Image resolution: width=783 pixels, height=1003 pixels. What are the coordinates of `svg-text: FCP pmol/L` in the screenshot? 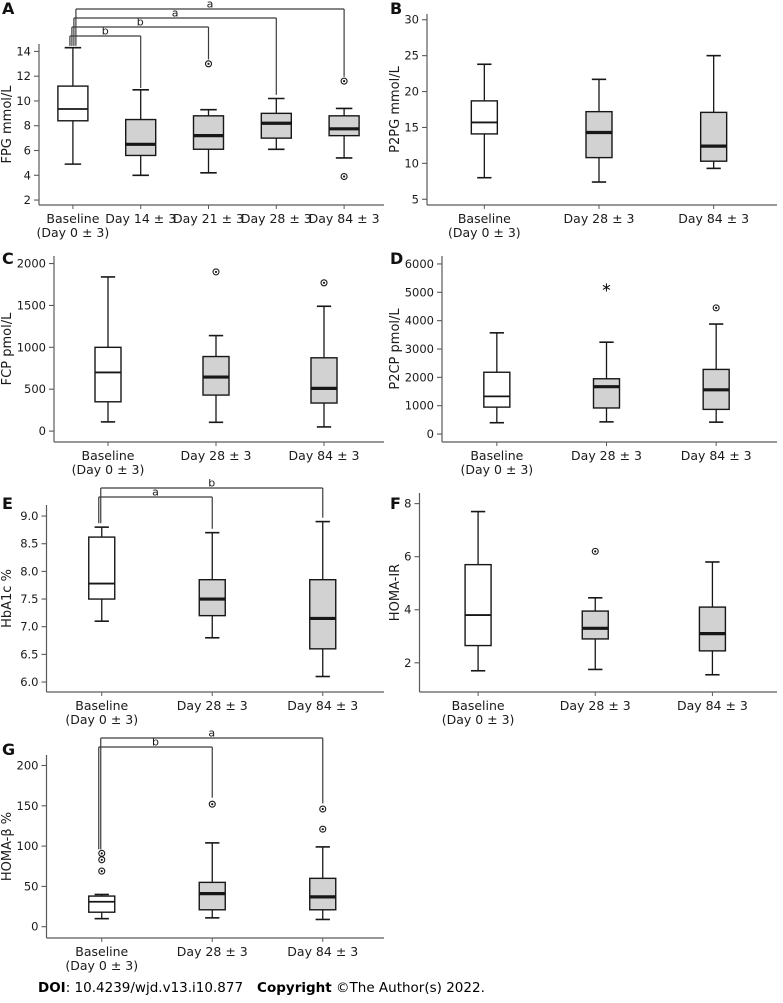 It's located at (7, 348).